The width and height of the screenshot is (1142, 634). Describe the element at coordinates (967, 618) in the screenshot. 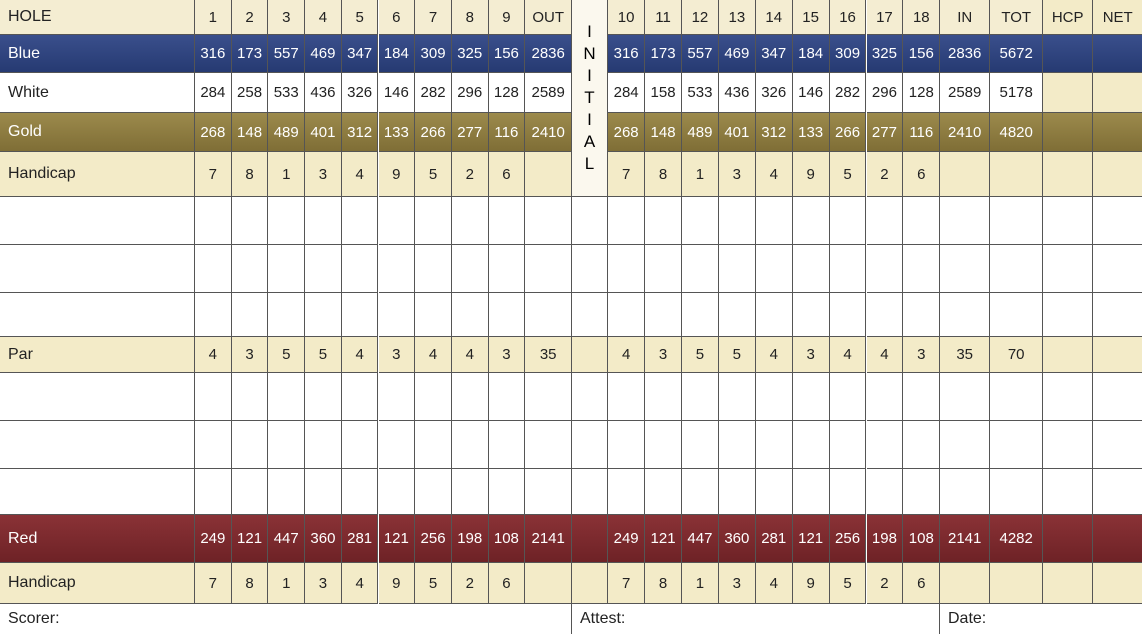

I see `date-field: Date:` at that location.